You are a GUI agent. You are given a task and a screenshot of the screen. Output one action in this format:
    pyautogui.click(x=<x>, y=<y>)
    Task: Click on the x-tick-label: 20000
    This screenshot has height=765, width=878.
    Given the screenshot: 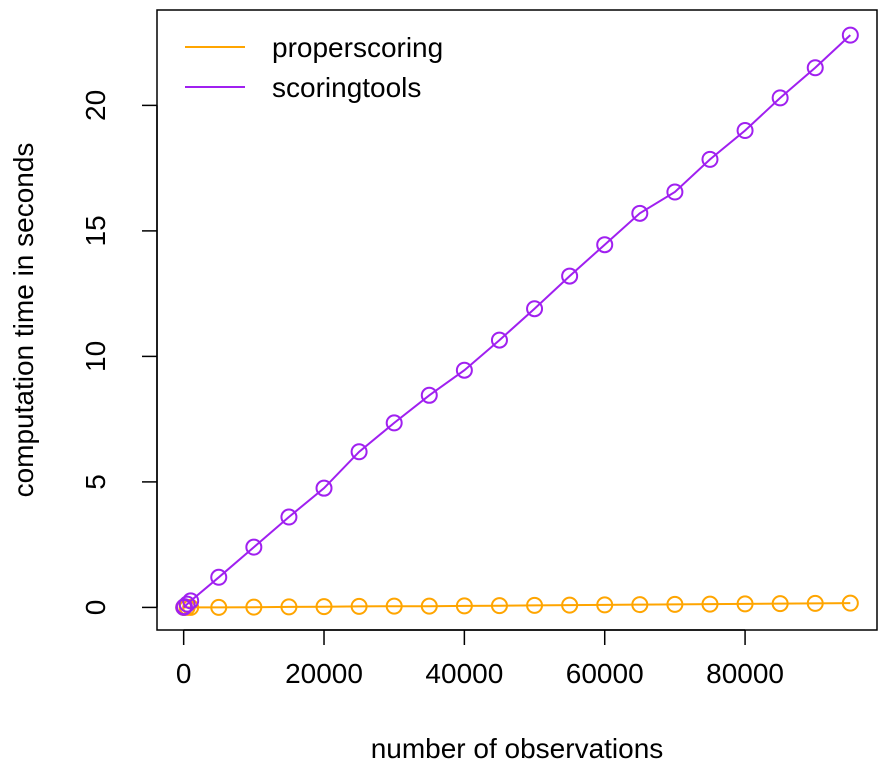 What is the action you would take?
    pyautogui.click(x=324, y=673)
    